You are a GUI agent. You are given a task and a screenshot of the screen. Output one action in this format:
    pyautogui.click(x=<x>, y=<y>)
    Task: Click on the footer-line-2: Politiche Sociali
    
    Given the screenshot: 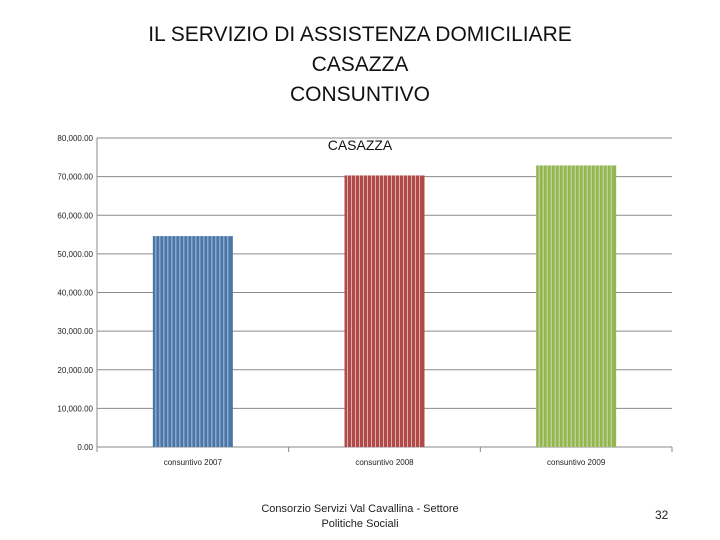 What is the action you would take?
    pyautogui.click(x=360, y=524)
    